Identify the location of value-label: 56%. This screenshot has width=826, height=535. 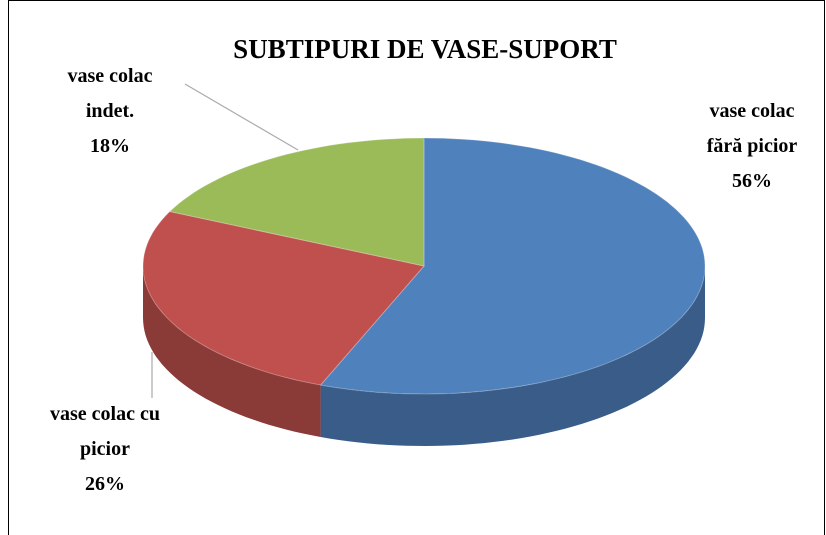
(752, 181).